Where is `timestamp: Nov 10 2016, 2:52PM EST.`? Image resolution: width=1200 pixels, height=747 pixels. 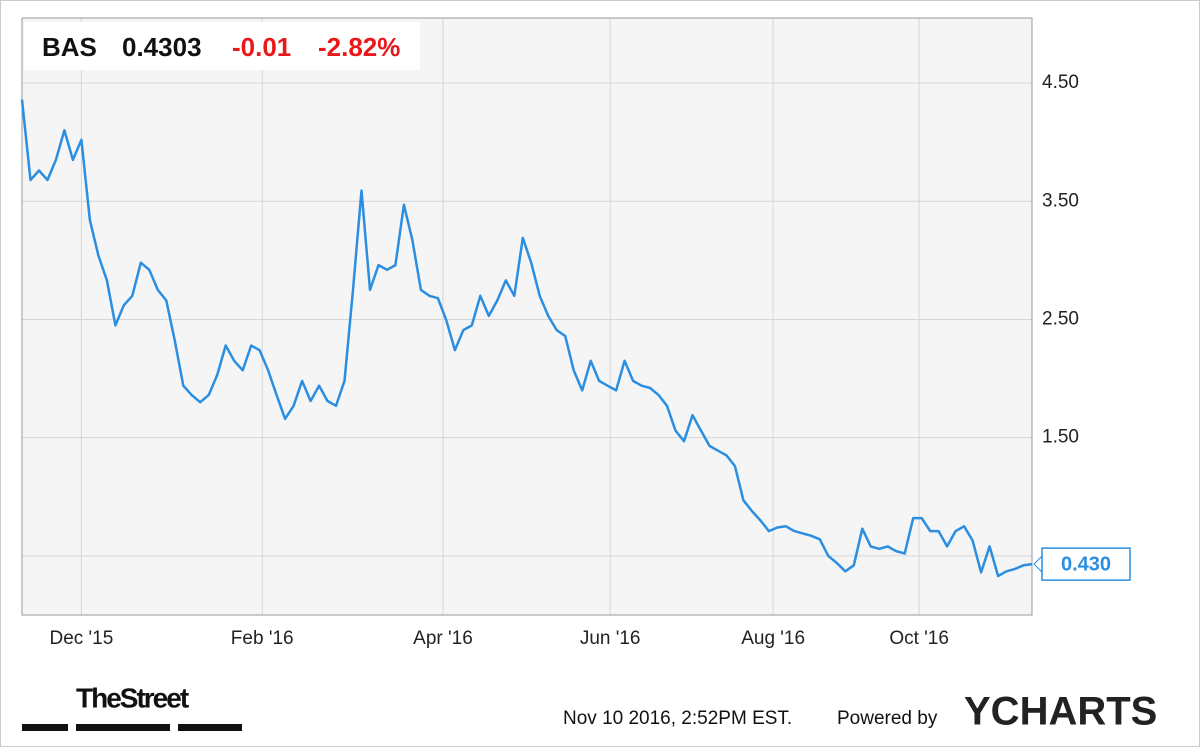 timestamp: Nov 10 2016, 2:52PM EST. is located at coordinates (677, 718).